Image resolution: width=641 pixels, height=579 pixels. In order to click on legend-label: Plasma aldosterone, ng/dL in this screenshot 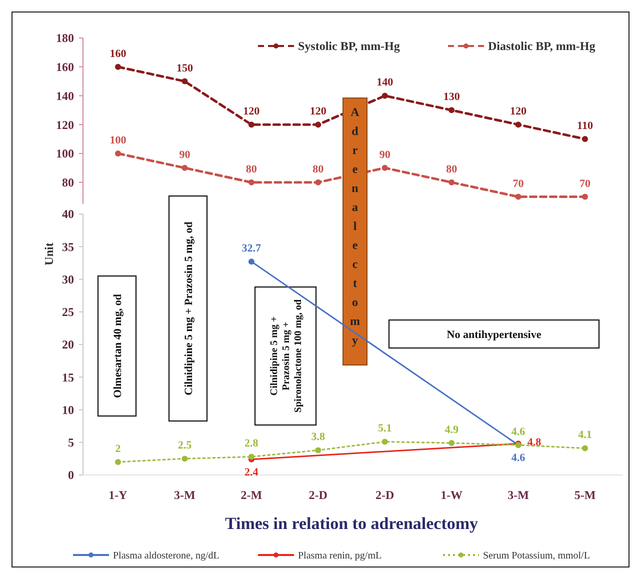, I will do `click(166, 556)`.